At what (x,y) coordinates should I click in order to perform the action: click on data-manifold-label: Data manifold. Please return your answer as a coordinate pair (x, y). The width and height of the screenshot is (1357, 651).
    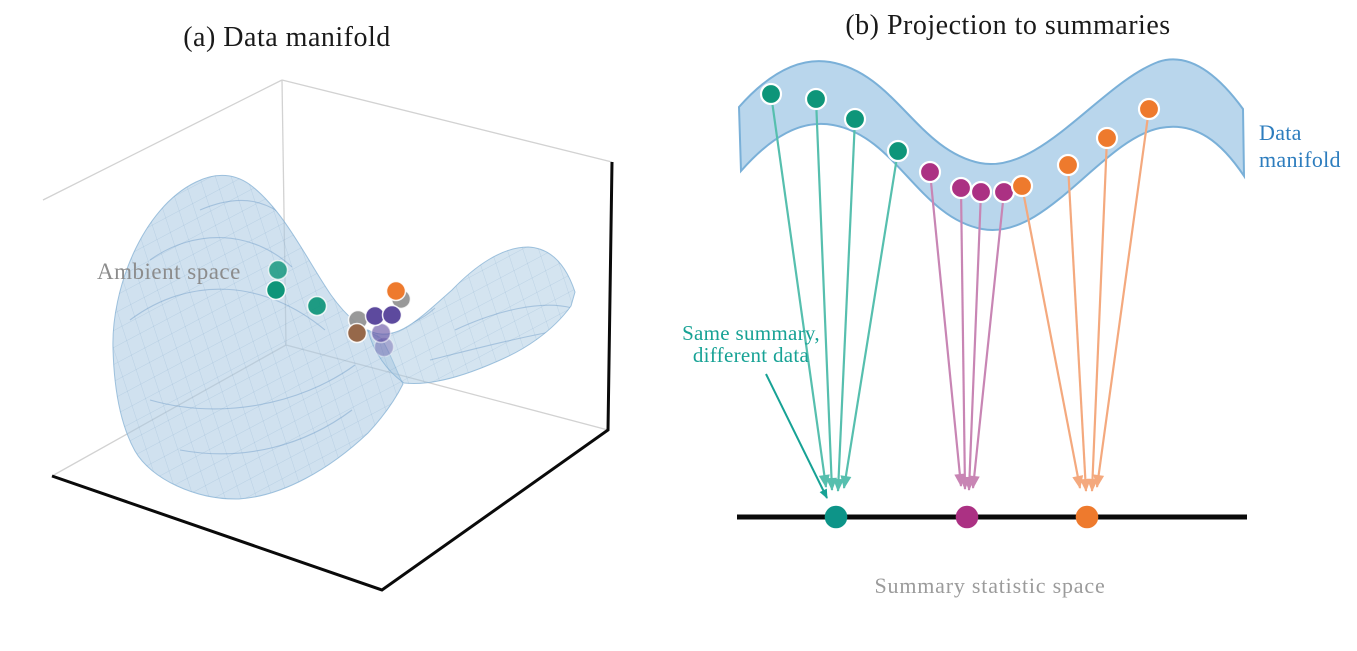
    Looking at the image, I should click on (1300, 146).